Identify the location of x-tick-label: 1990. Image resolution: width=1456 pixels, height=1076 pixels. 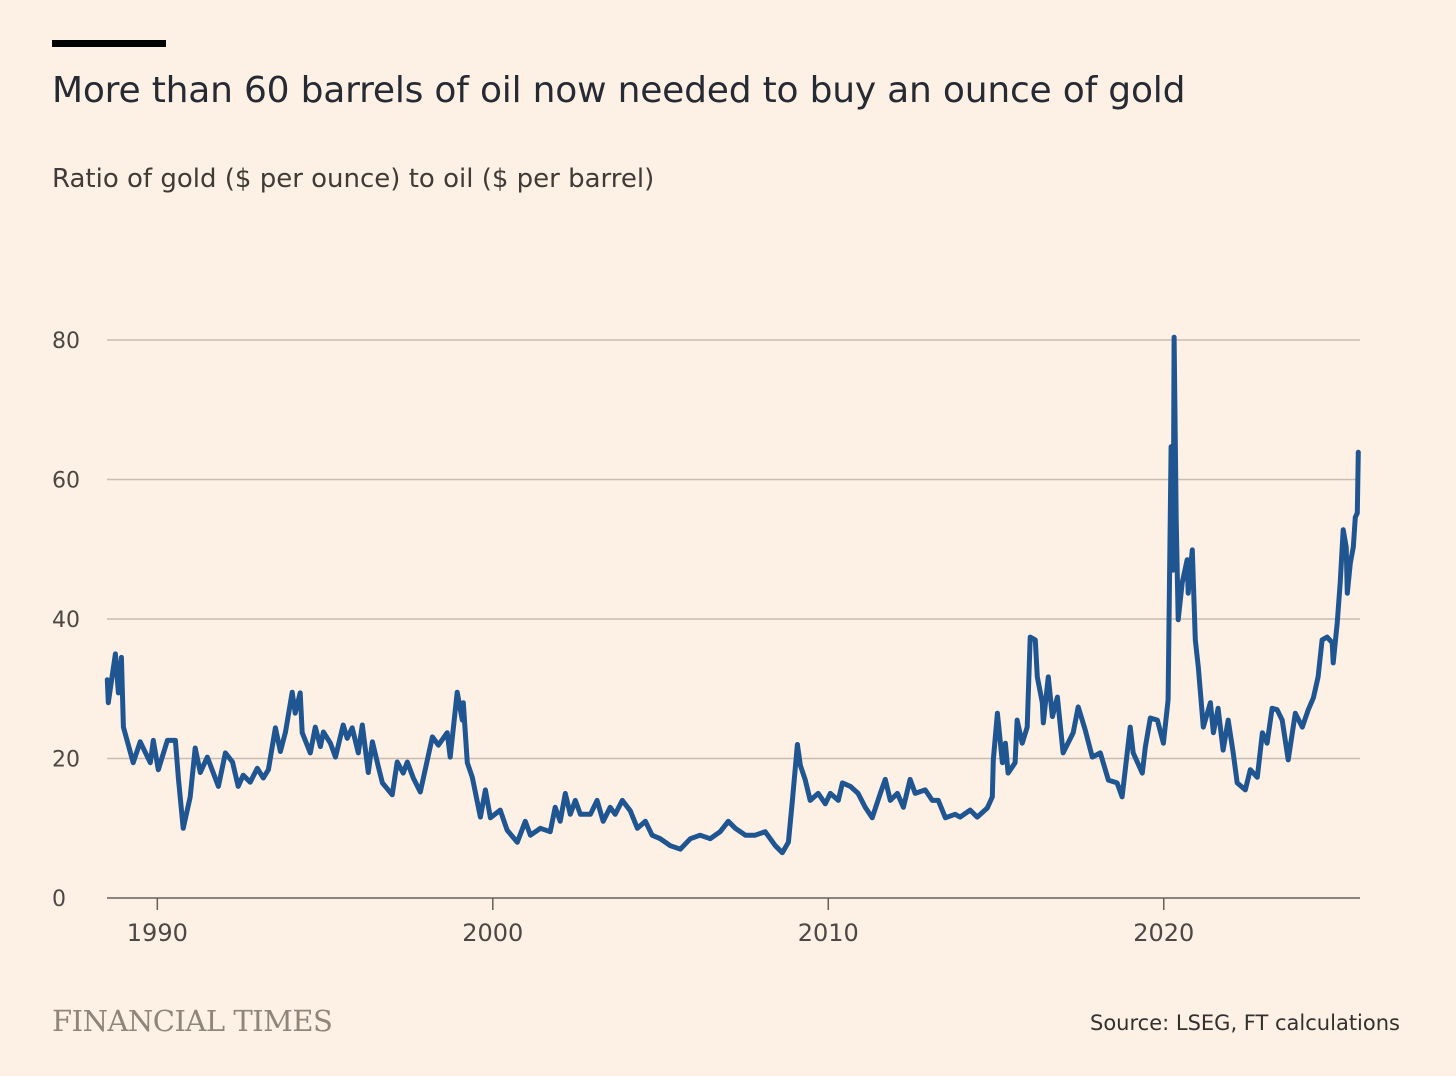
(157, 933).